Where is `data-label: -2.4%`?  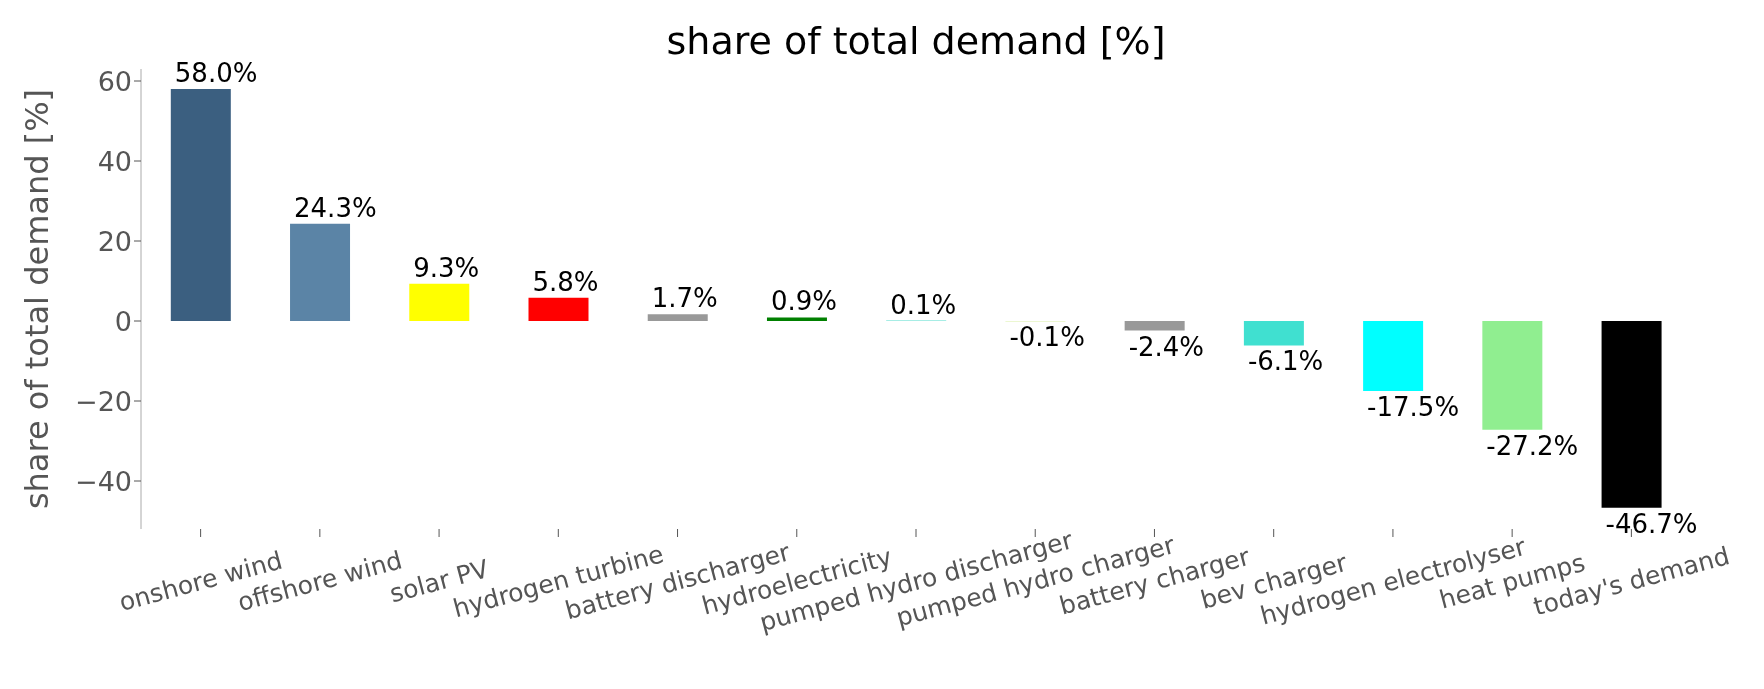 data-label: -2.4% is located at coordinates (1166, 346).